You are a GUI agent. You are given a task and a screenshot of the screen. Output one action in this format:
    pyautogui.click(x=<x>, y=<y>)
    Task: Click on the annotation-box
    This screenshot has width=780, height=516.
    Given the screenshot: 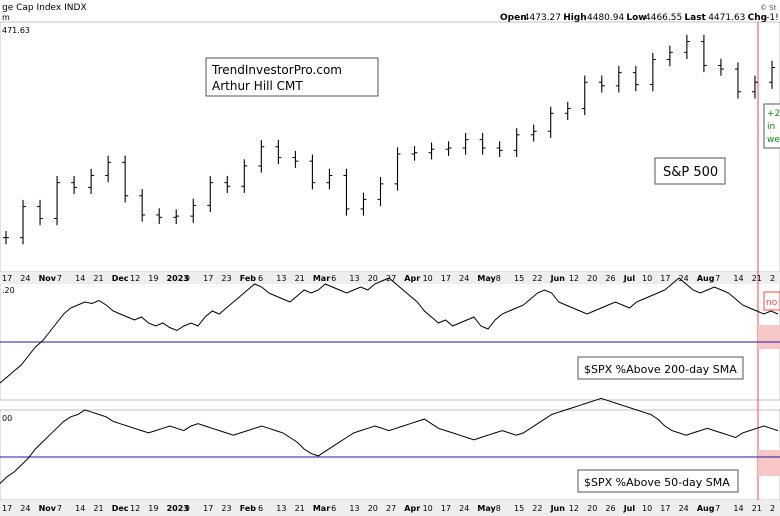 What is the action you would take?
    pyautogui.click(x=292, y=77)
    